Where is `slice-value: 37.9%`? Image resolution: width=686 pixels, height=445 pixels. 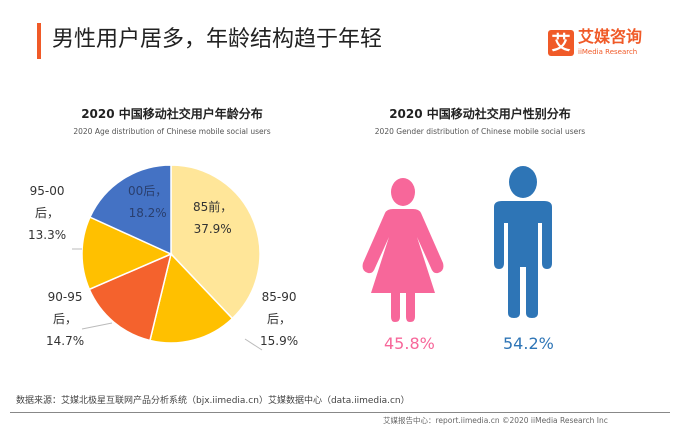
slice-value: 37.9% is located at coordinates (212, 229).